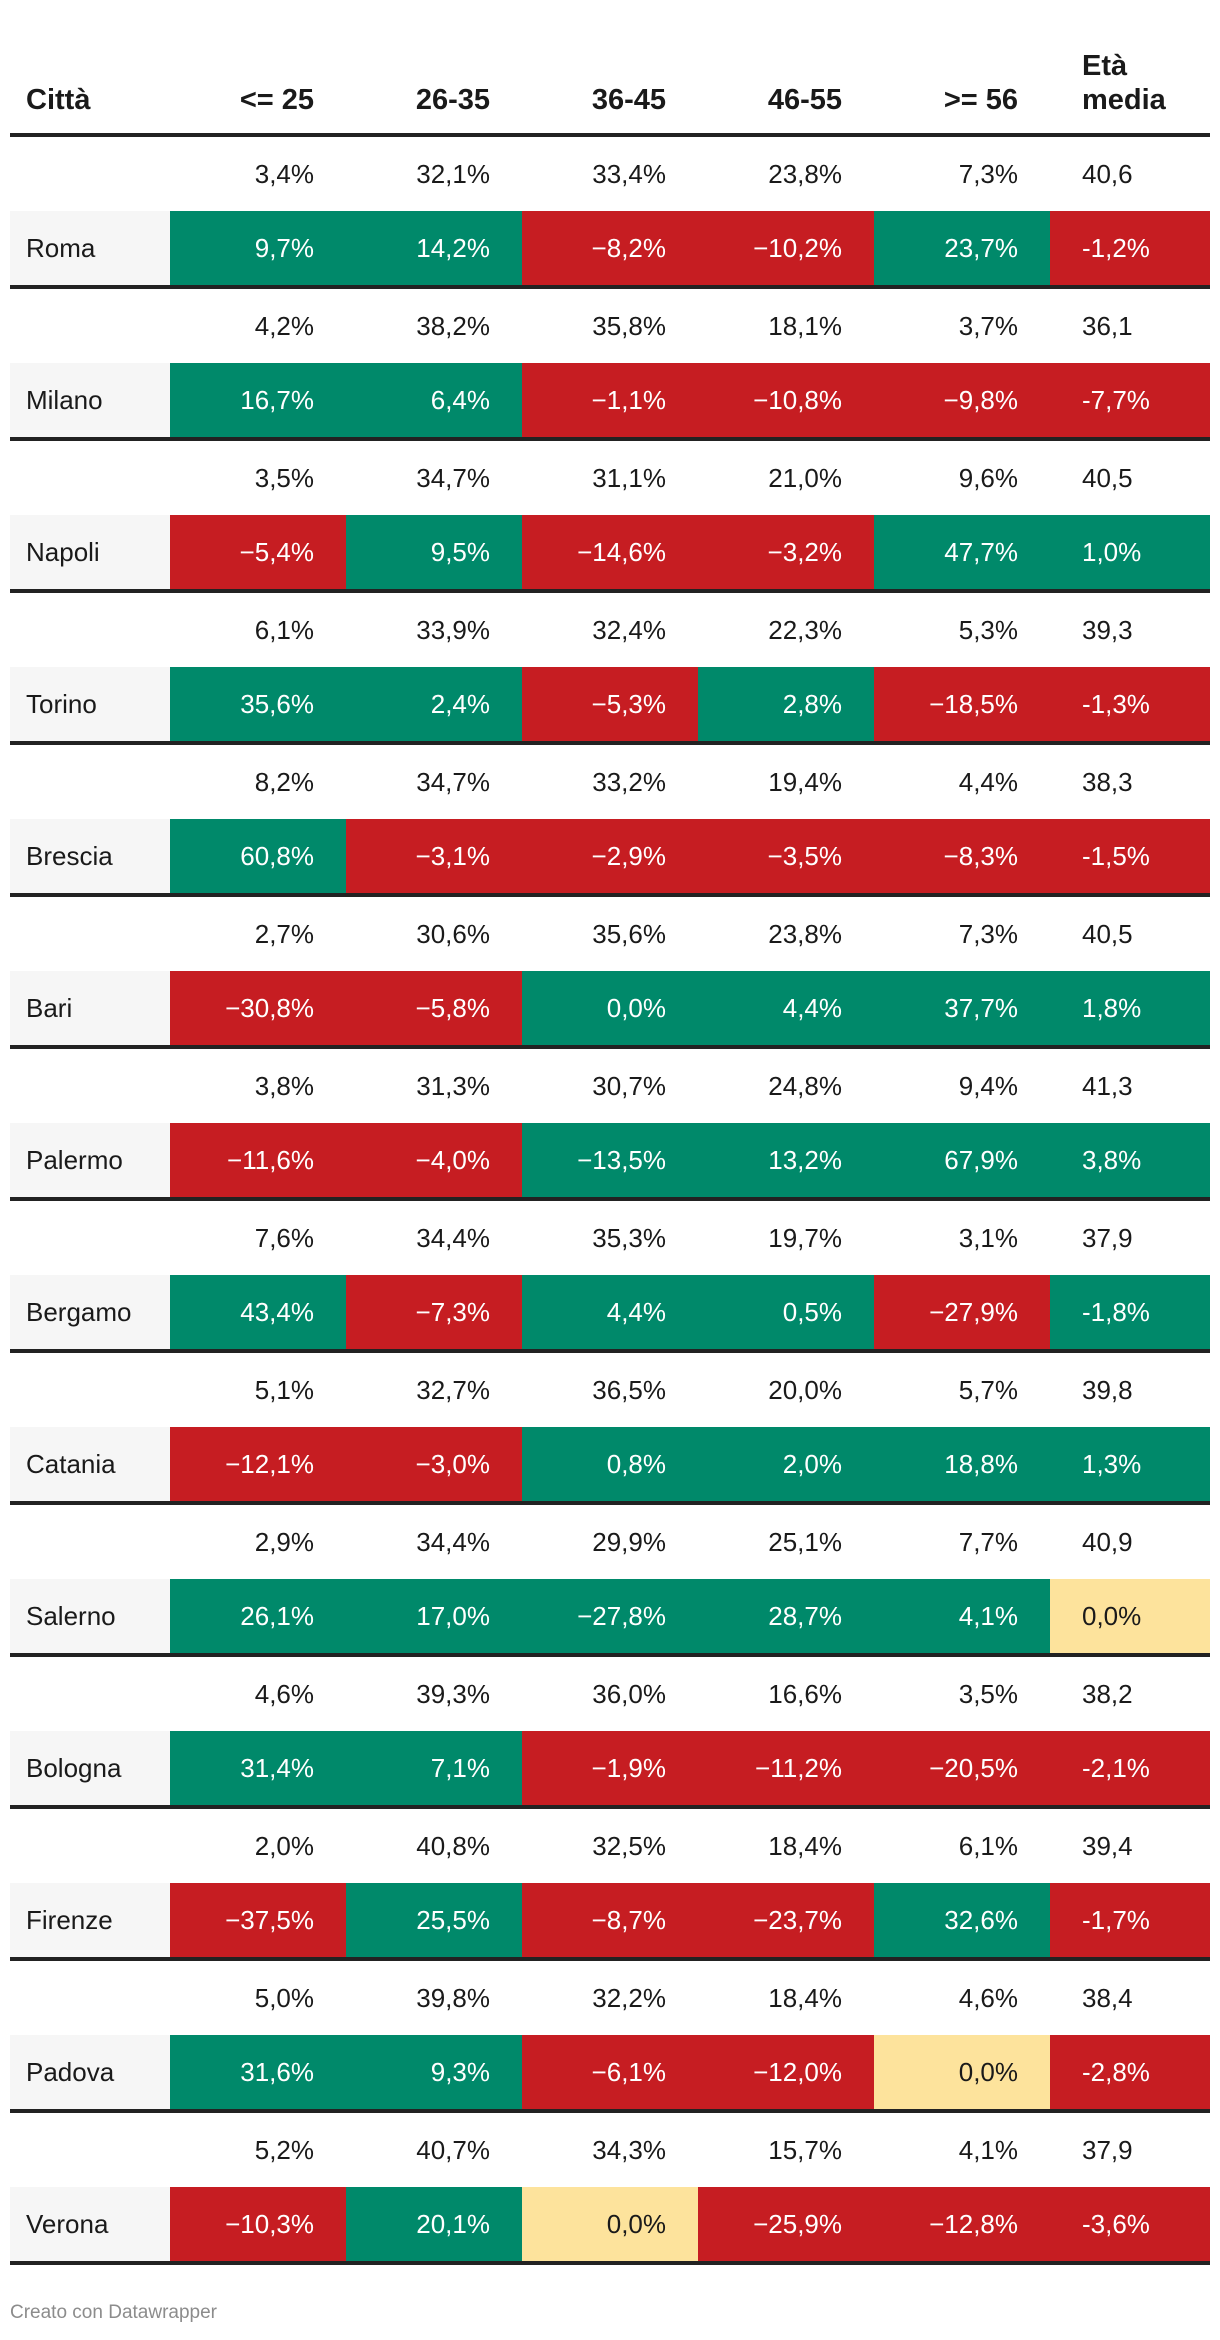 This screenshot has height=2340, width=1220. Describe the element at coordinates (434, 1845) in the screenshot. I see `share-cell: 40,8%` at that location.